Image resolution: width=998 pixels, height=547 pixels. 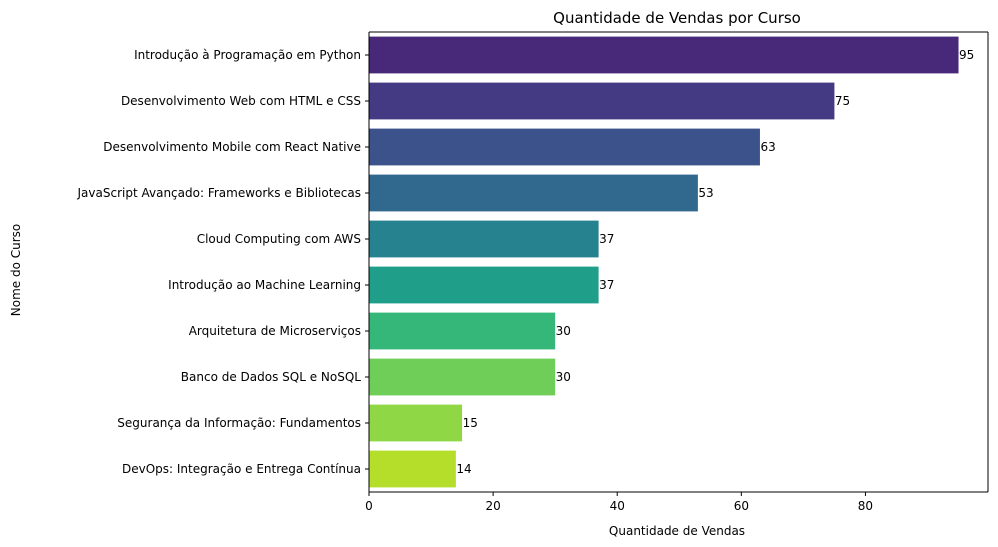 What do you see at coordinates (741, 506) in the screenshot?
I see `x-tick-label: 60` at bounding box center [741, 506].